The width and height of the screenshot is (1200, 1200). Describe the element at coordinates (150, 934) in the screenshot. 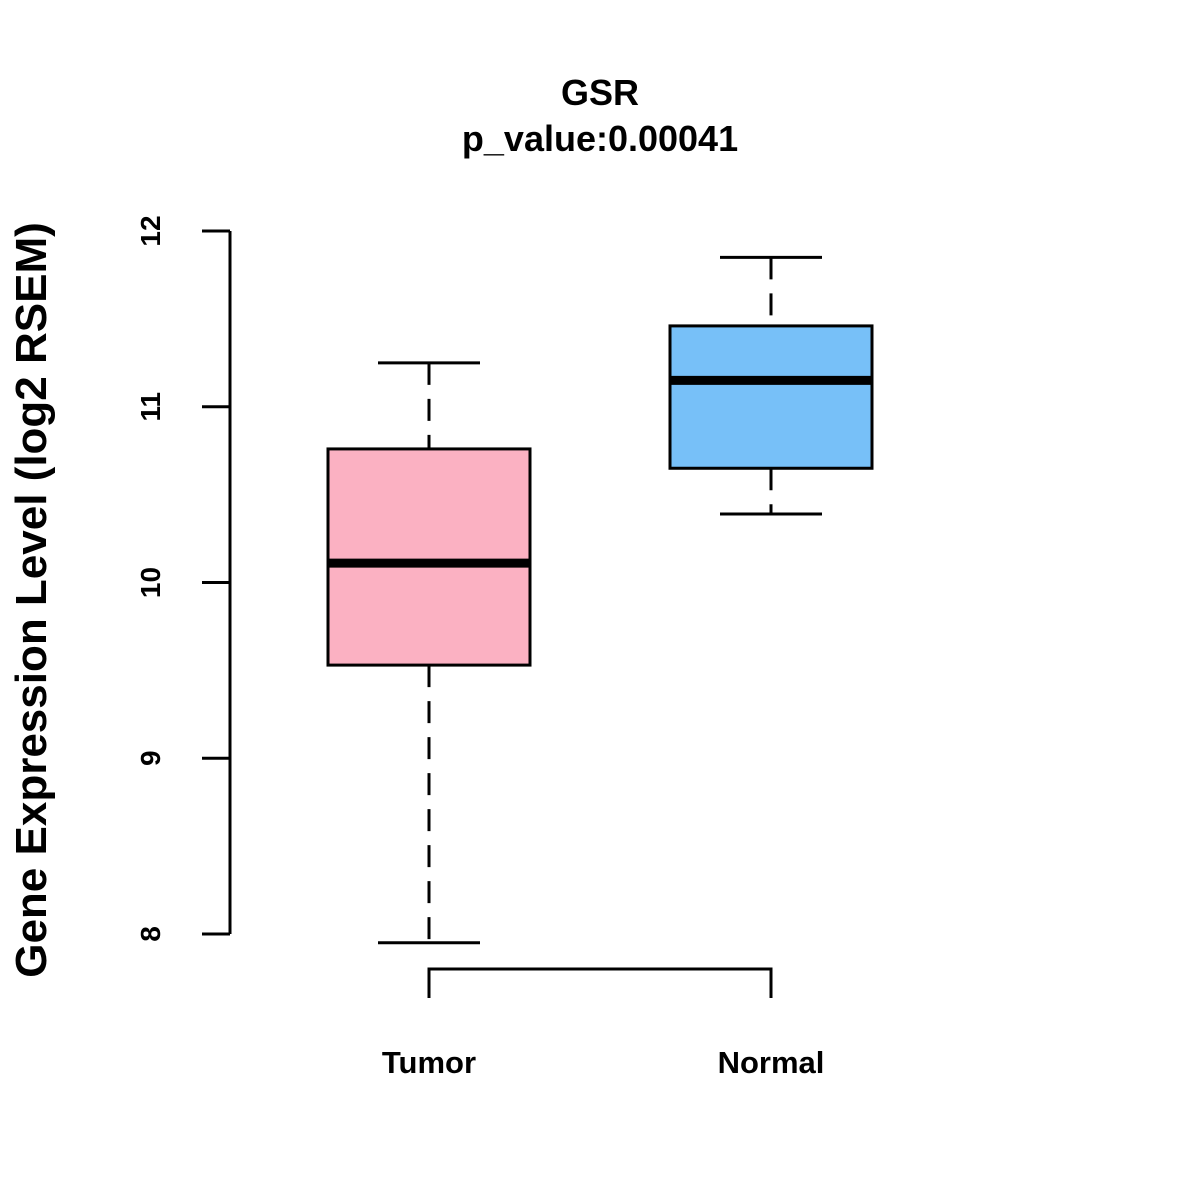

I see `y-tick-label-8: 8` at that location.